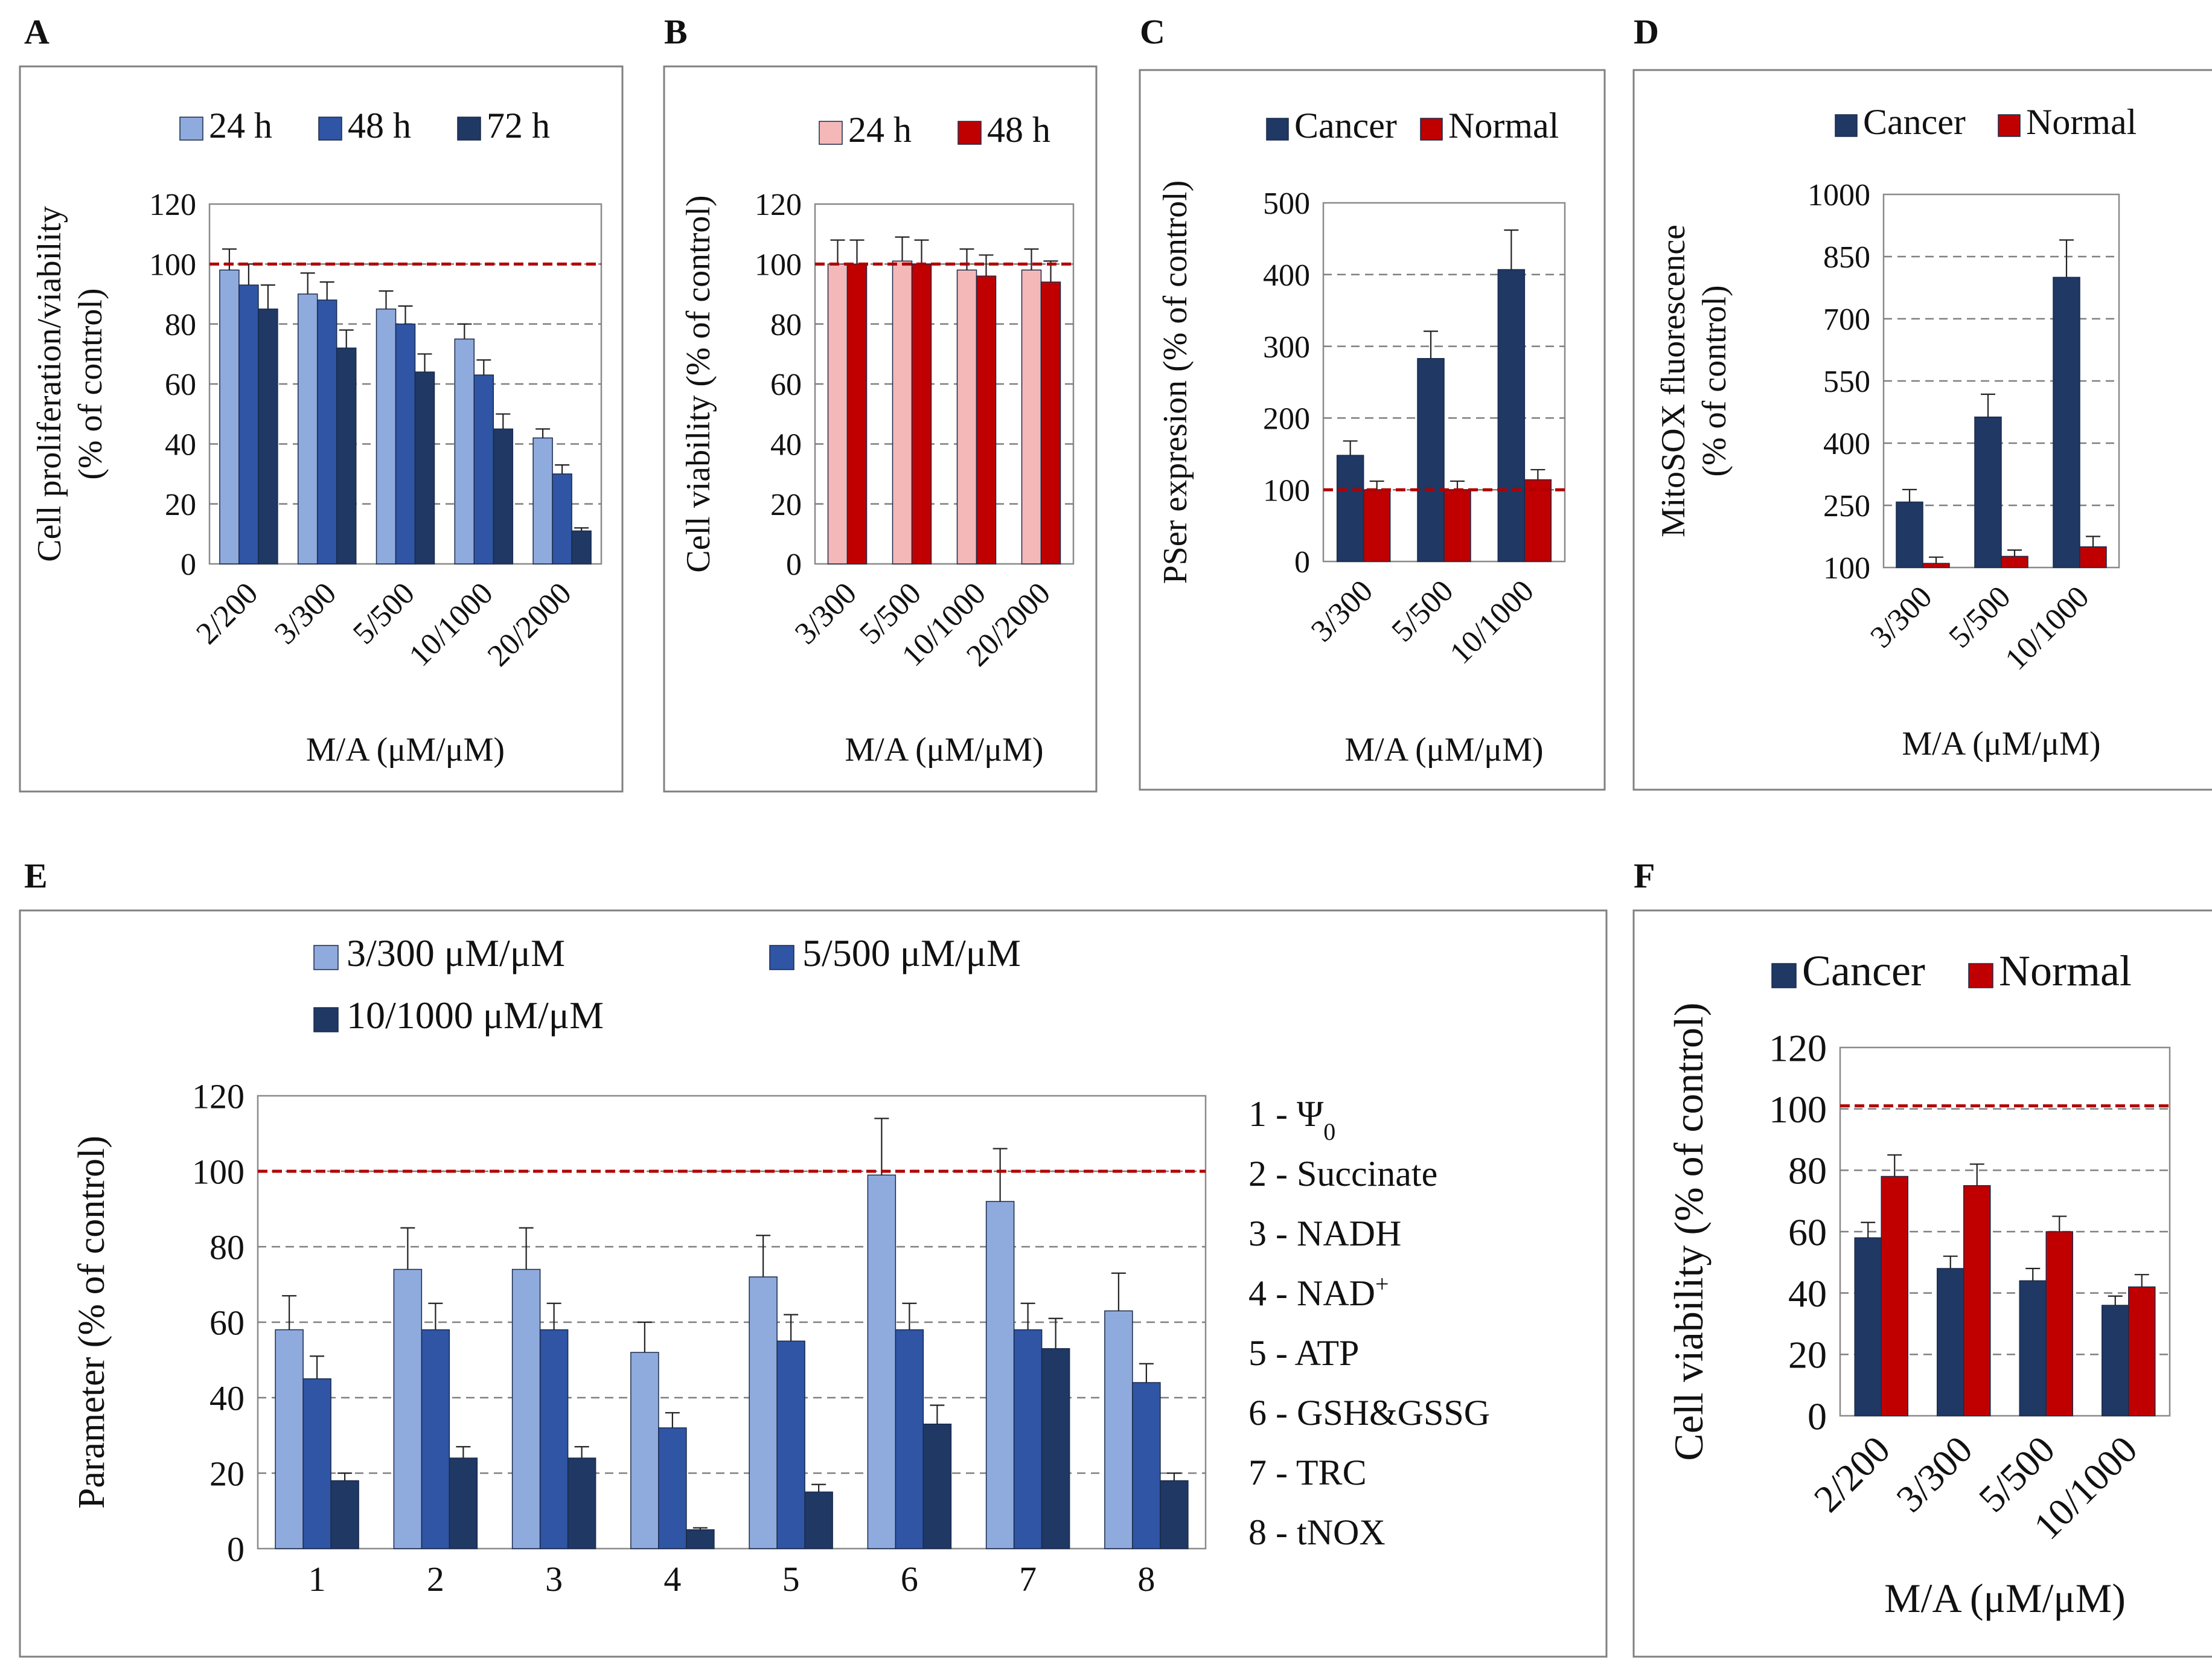 The image size is (2212, 1676). What do you see at coordinates (180, 385) in the screenshot?
I see `y-tick-label: 60` at bounding box center [180, 385].